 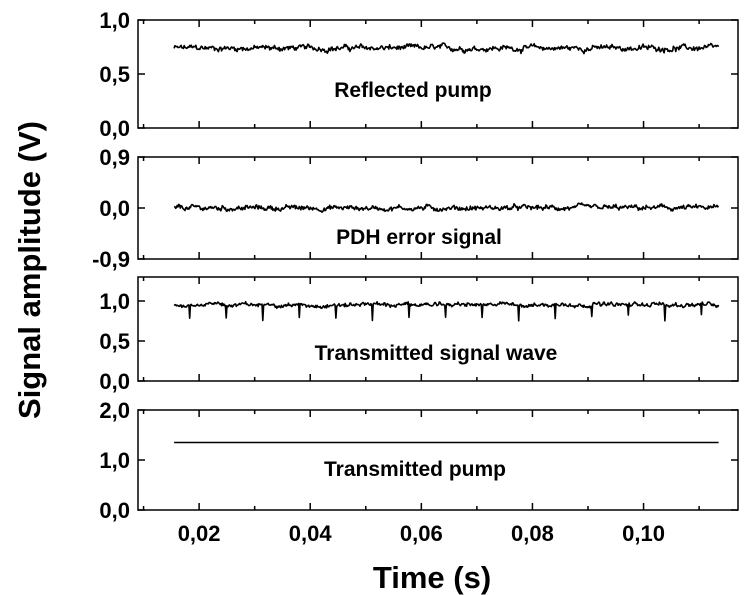 I want to click on x-tick-label: 0,08, so click(x=532, y=533).